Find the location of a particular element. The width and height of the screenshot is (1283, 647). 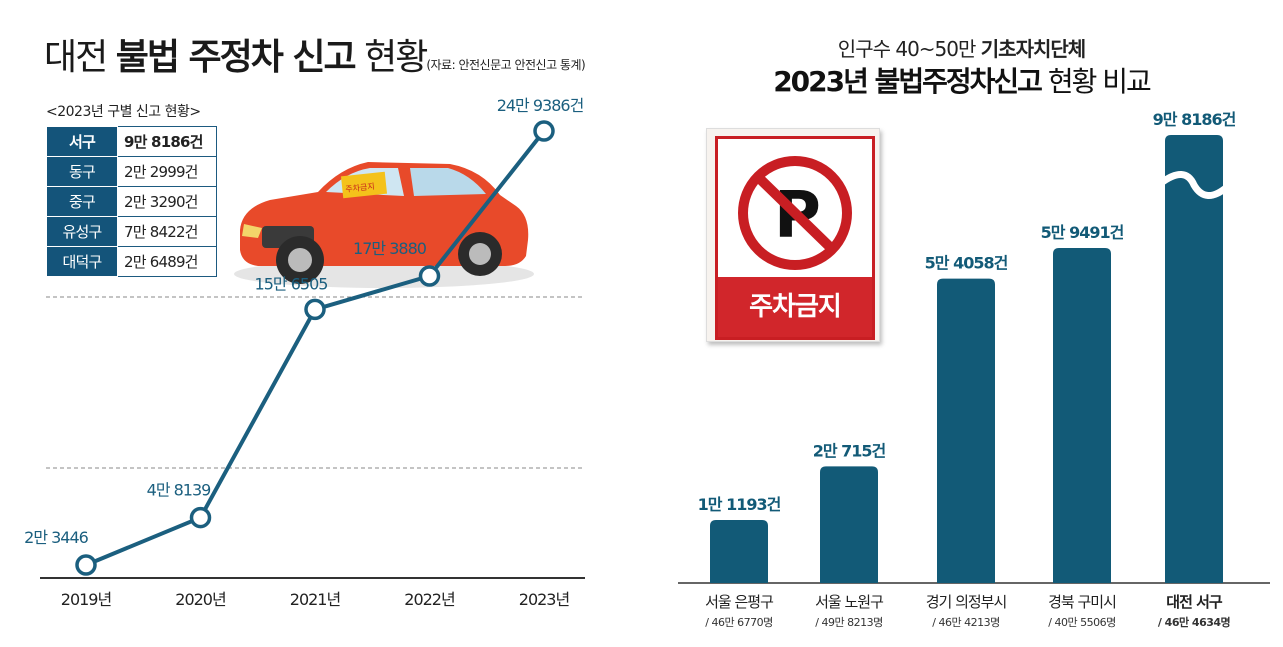

data-label: 17만 3880 is located at coordinates (390, 248).